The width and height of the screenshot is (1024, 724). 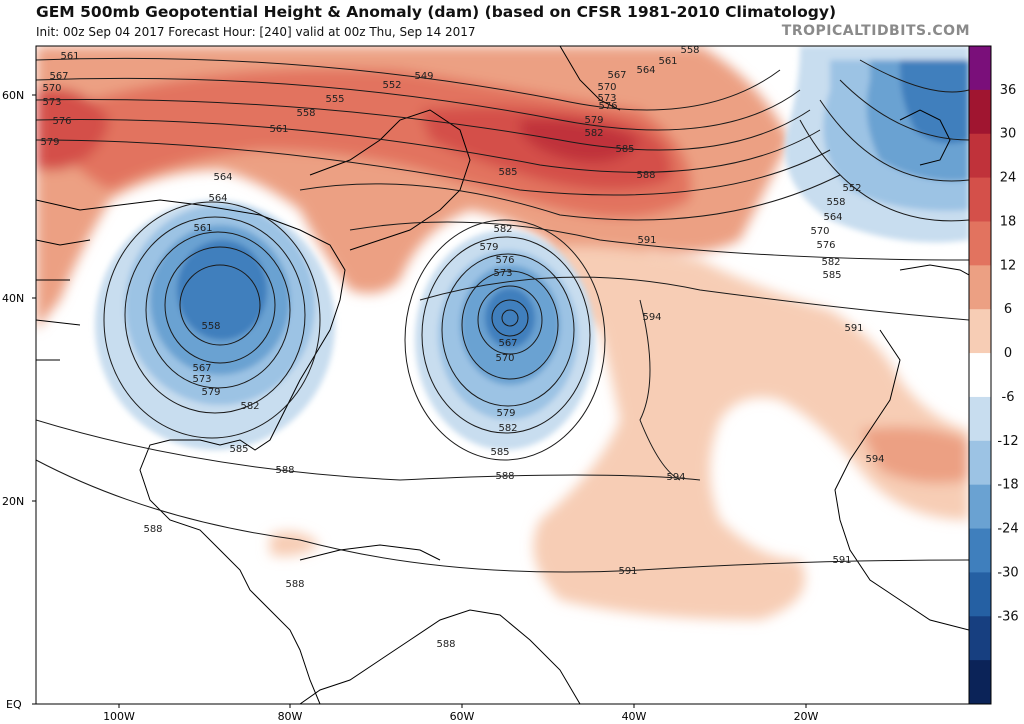 What do you see at coordinates (13, 95) in the screenshot?
I see `lat-label-60n: 60N` at bounding box center [13, 95].